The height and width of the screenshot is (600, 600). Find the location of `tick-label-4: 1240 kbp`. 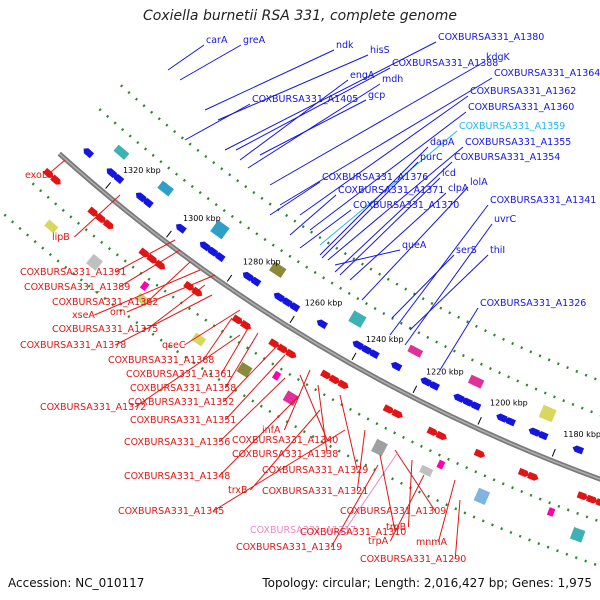

tick-label-4: 1240 kbp is located at coordinates (385, 339).